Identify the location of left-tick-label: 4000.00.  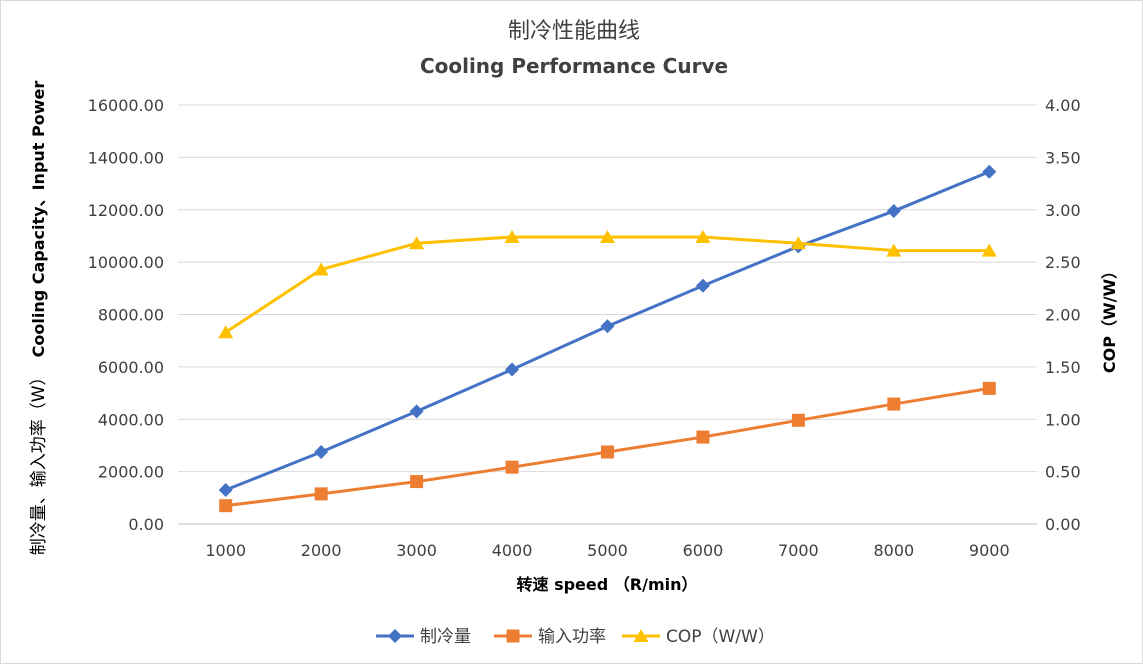
(131, 419).